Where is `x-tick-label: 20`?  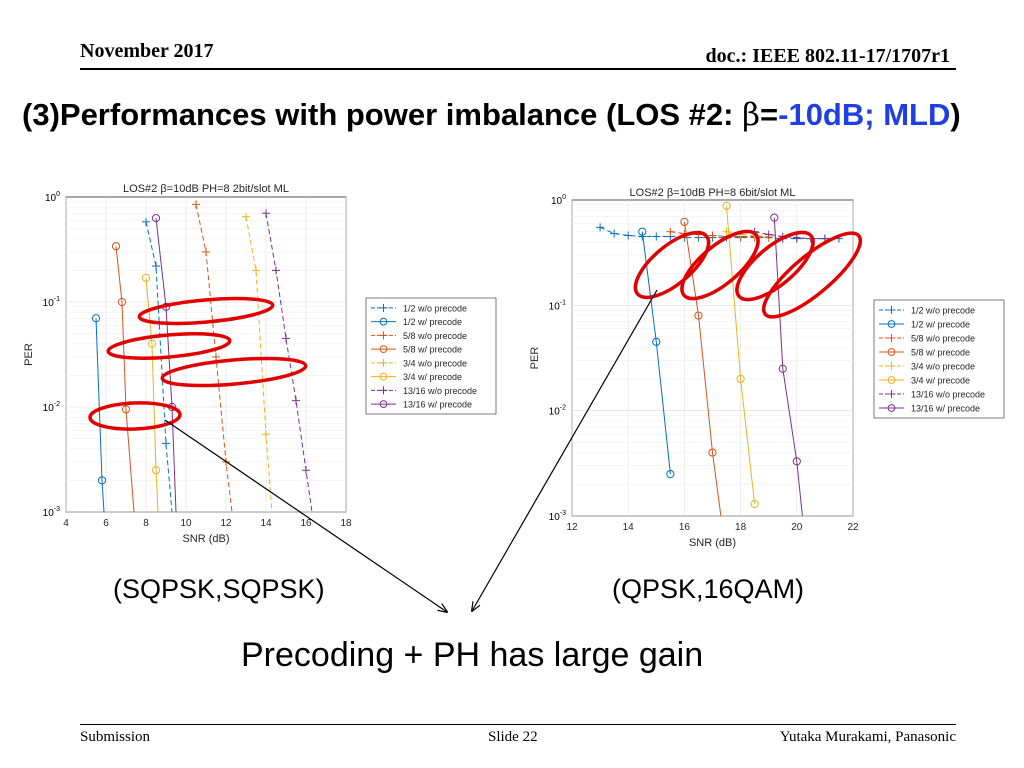 x-tick-label: 20 is located at coordinates (797, 527).